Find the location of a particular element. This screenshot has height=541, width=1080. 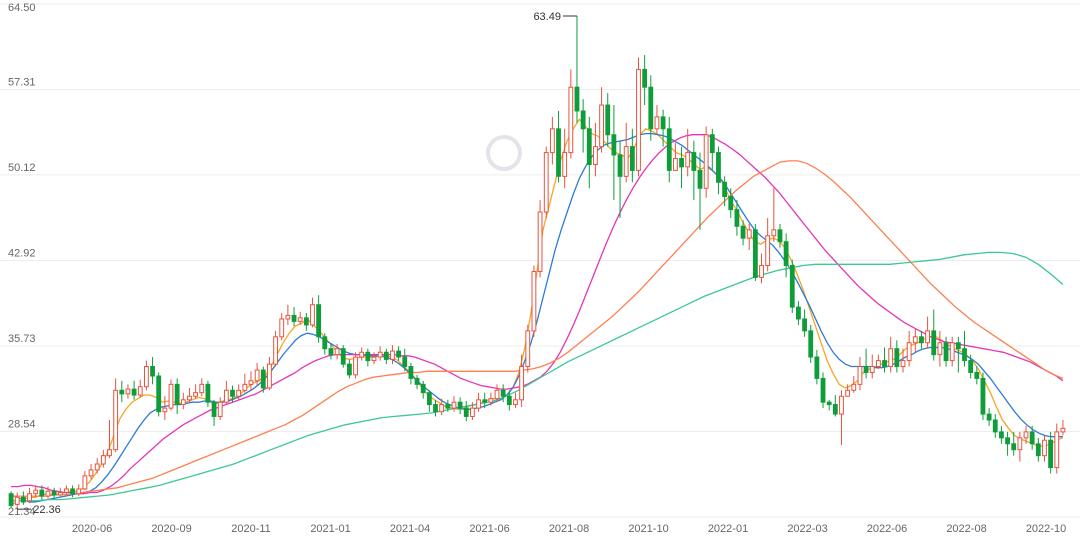

logo-circle-icon is located at coordinates (504, 153).